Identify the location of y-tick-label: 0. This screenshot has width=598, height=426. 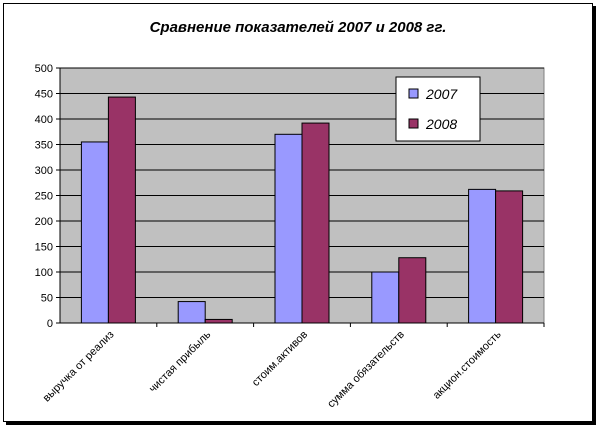
(50, 324).